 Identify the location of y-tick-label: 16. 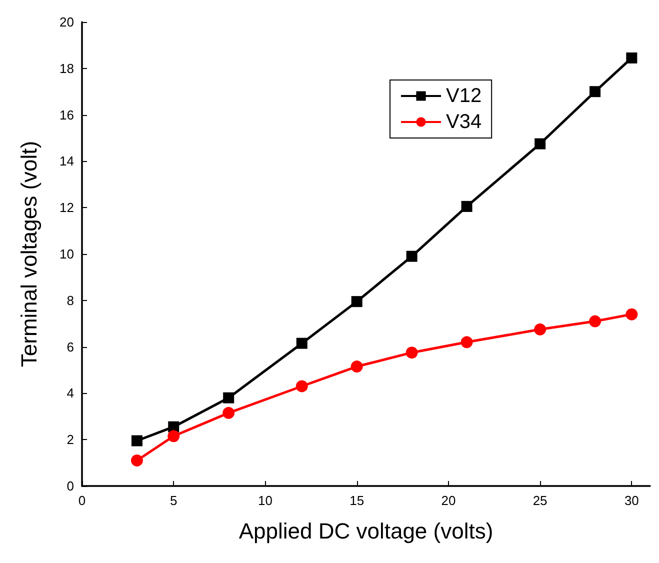
(67, 114).